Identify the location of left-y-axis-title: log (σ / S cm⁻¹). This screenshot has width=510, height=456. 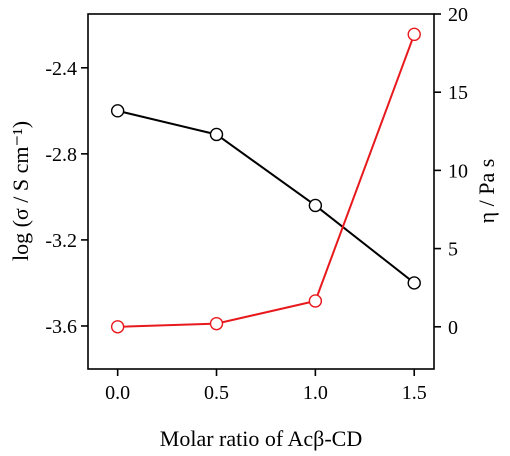
(20, 191).